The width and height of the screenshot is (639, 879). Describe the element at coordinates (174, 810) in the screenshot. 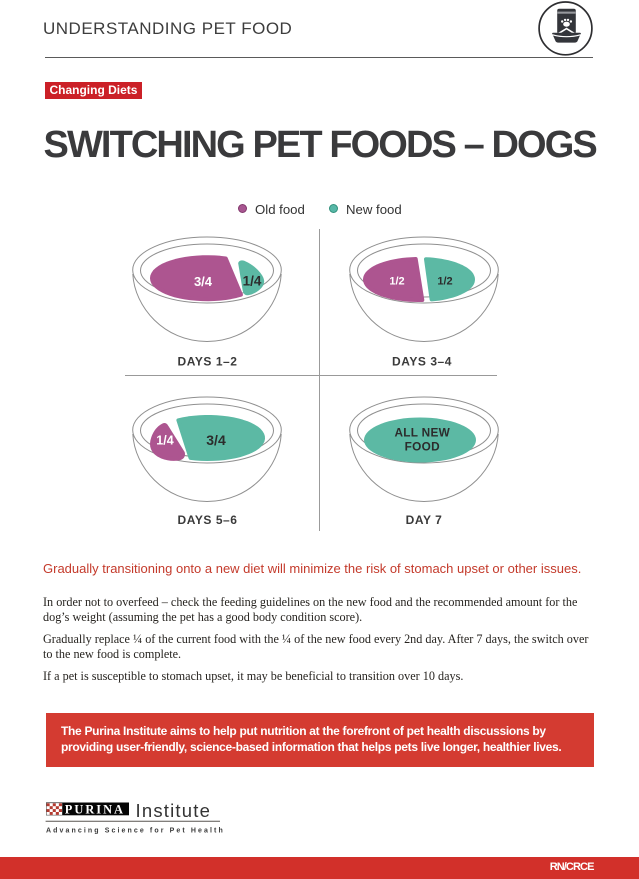

I see `svg-text: Institute` at that location.